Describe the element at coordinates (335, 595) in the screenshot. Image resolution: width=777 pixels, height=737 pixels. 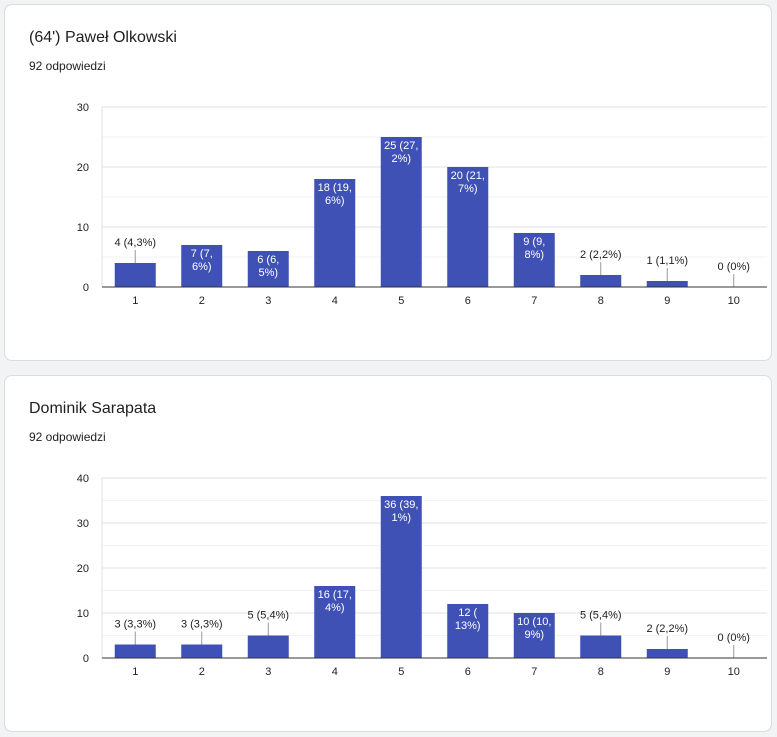
I see `data-label: 16 (17,` at that location.